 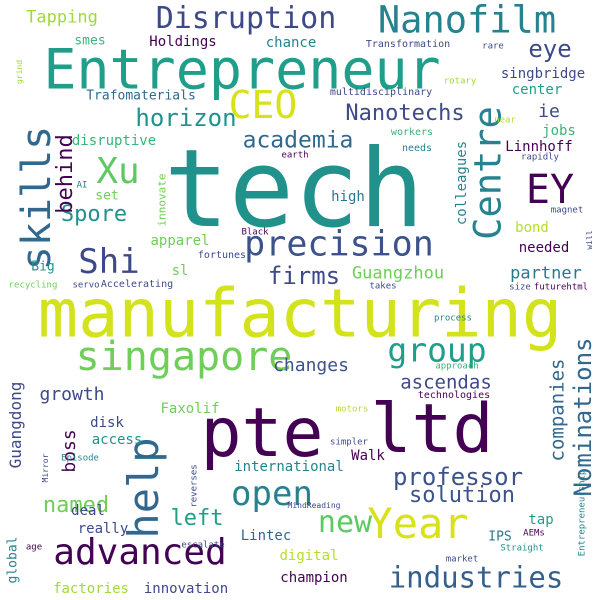 I want to click on word-entrepreneur: Entrepreneur, so click(x=242, y=69).